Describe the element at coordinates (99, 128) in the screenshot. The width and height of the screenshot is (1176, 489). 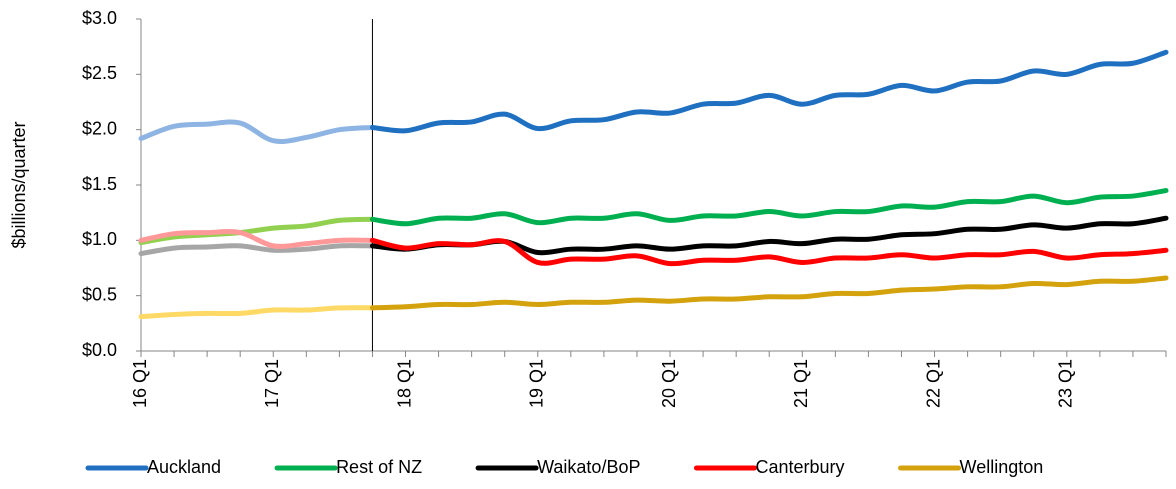
I see `y-tick-label: $2.0` at that location.